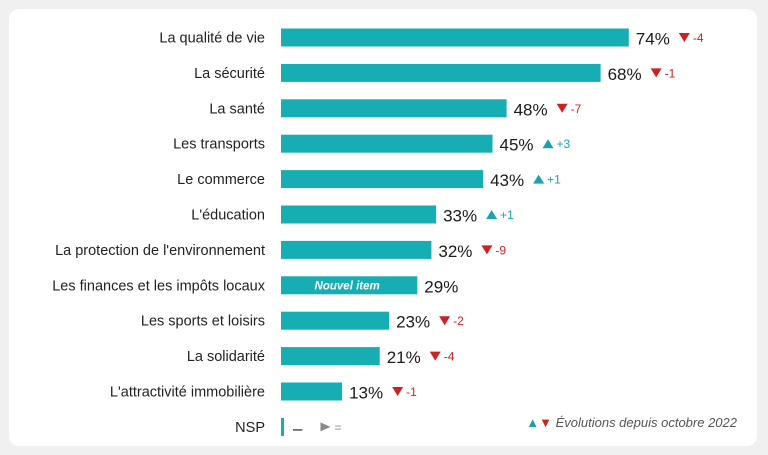  What do you see at coordinates (250, 428) in the screenshot?
I see `category-label: NSP` at bounding box center [250, 428].